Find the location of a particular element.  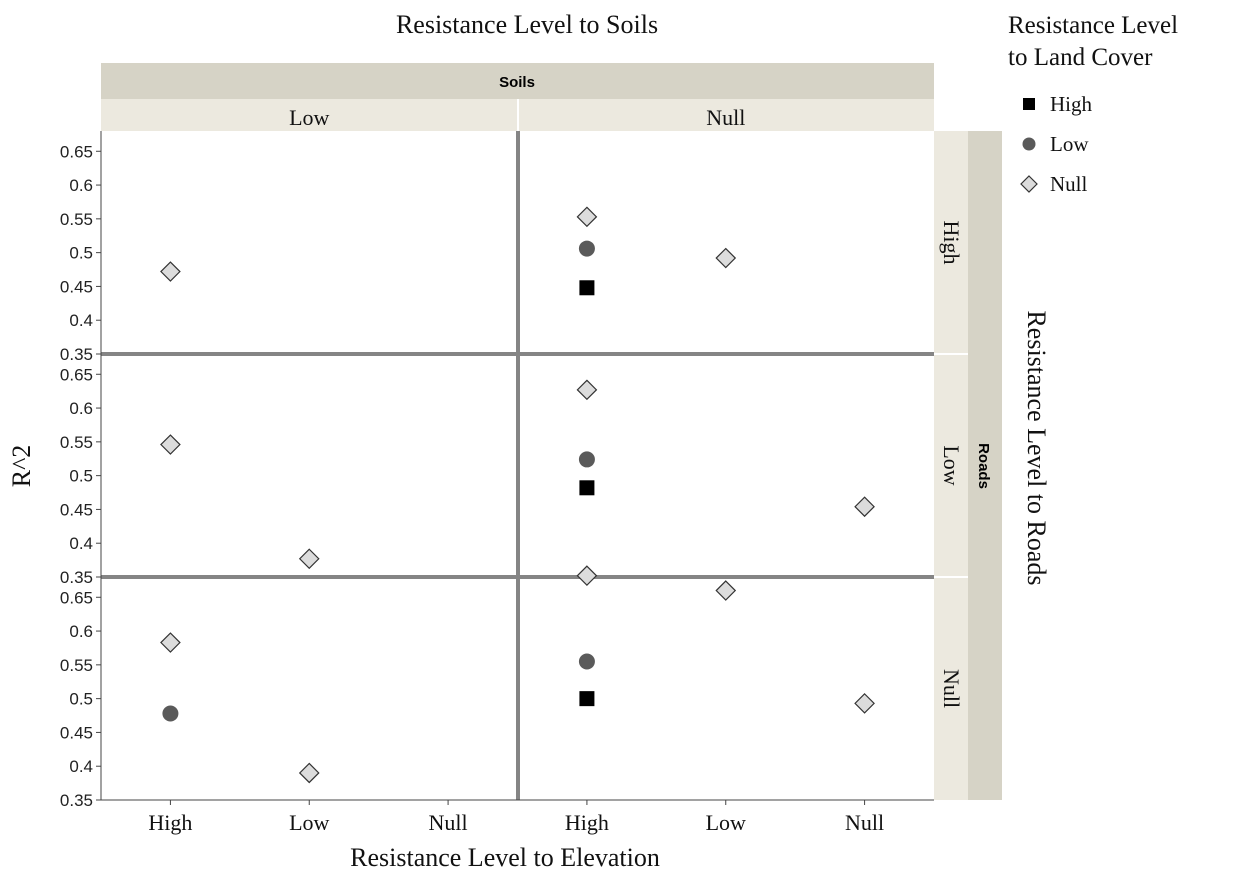

roads-level-label: High is located at coordinates (951, 243).